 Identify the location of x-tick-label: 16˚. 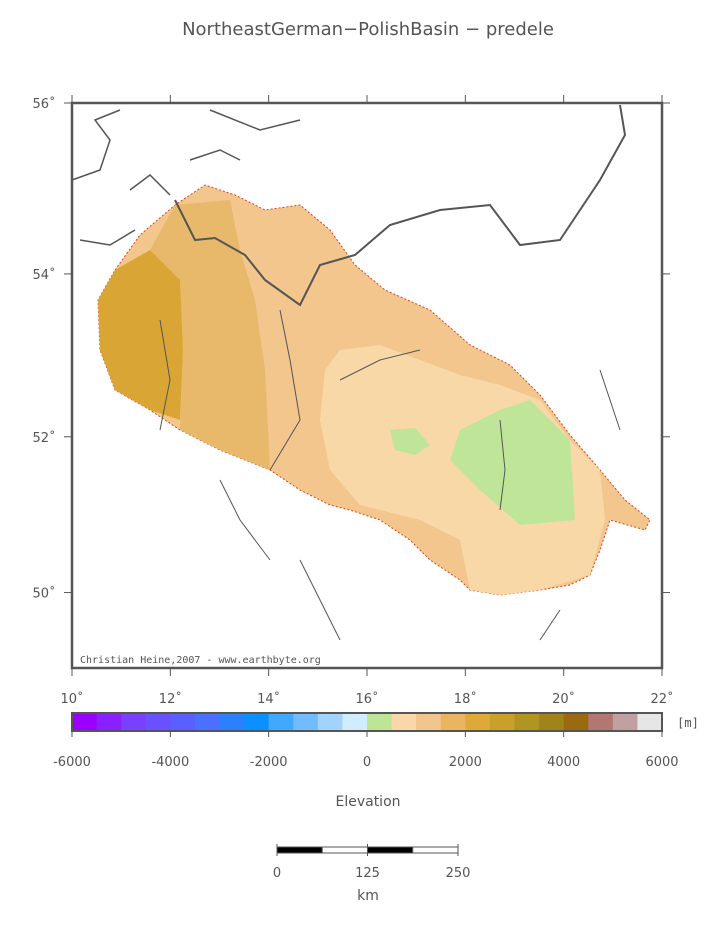
(366, 699).